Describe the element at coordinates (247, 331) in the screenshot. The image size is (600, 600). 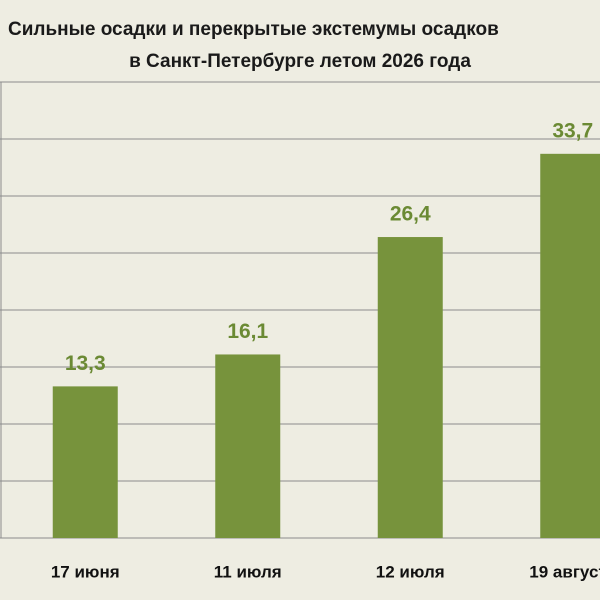
I see `value-label: 16,1` at that location.